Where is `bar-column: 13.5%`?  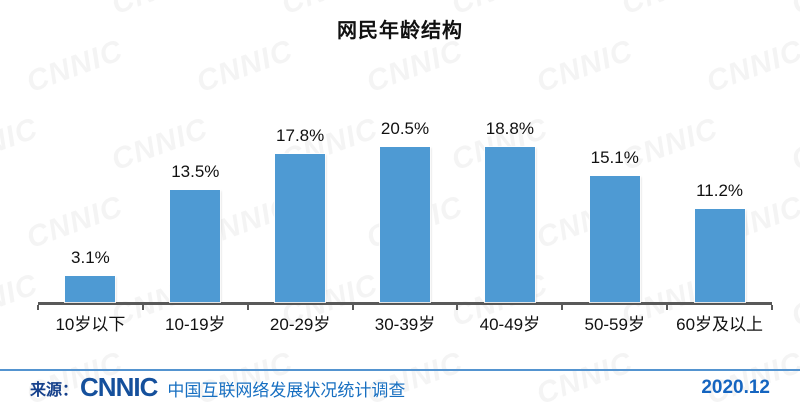 bar-column: 13.5% is located at coordinates (195, 210).